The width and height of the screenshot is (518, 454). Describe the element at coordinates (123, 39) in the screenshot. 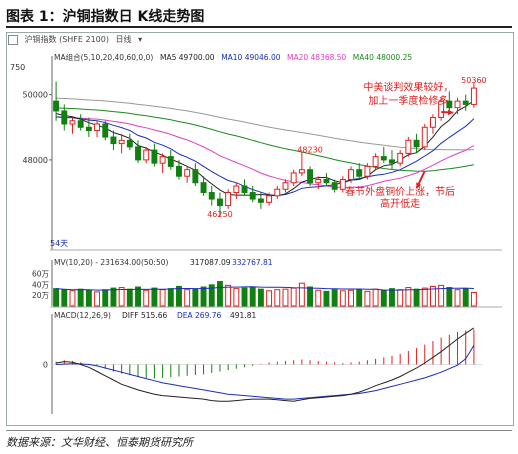

I see `period-label: 日线` at that location.